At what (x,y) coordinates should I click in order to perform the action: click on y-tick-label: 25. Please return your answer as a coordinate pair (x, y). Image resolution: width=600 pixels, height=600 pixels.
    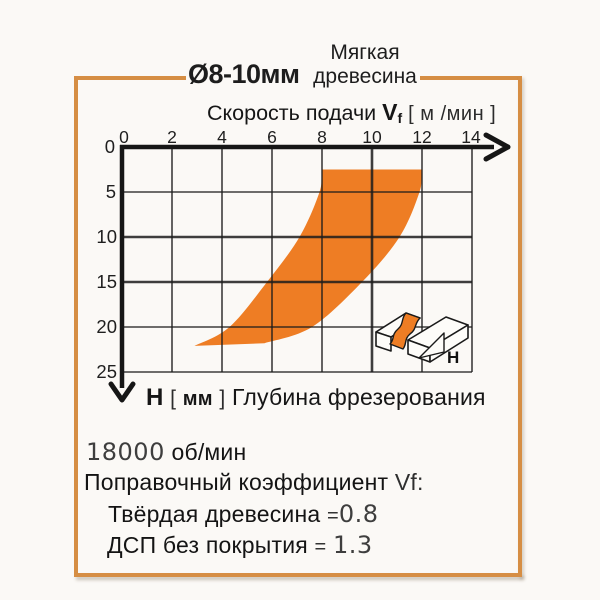
    Looking at the image, I should click on (106, 371).